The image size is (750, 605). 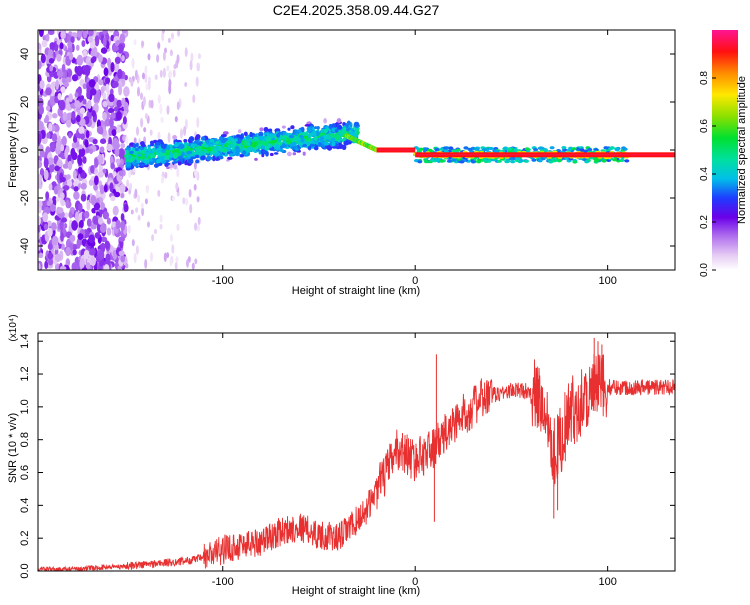 I want to click on x-tick-label: 100, so click(x=607, y=582).